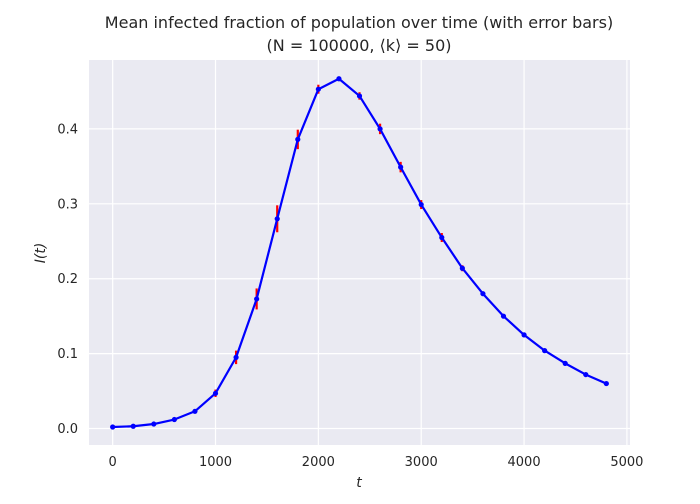  What do you see at coordinates (67, 429) in the screenshot?
I see `y-tick-label: 0.0` at bounding box center [67, 429].